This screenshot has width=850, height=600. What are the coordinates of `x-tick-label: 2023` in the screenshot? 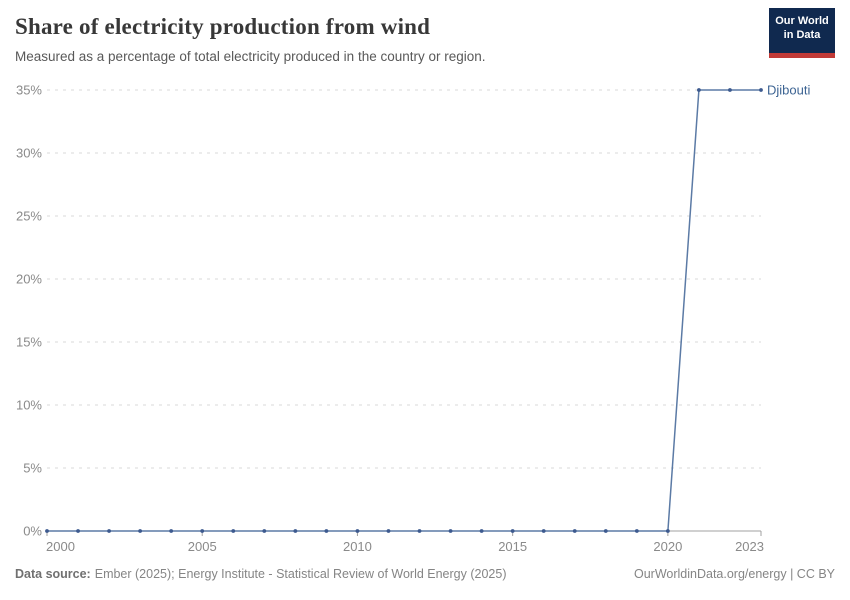 It's located at (749, 546).